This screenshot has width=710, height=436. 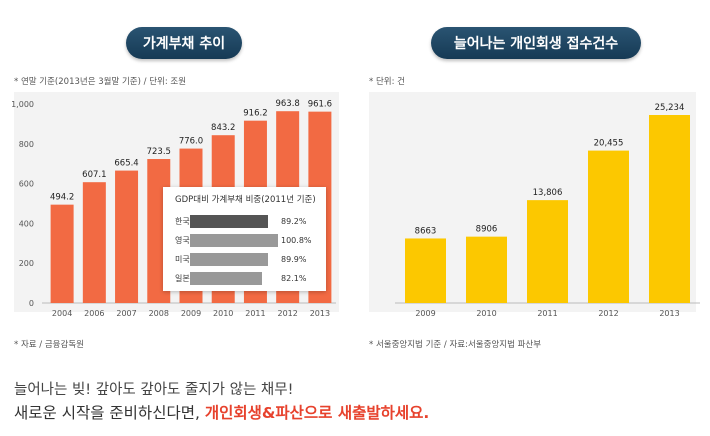 What do you see at coordinates (487, 230) in the screenshot?
I see `bar-value-label: 8906` at bounding box center [487, 230].